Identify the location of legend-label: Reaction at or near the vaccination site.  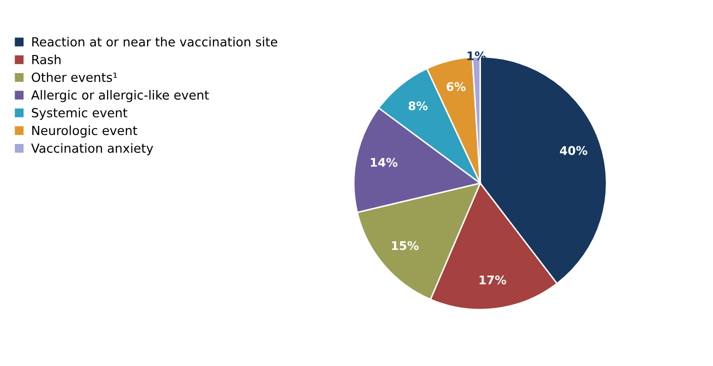
(155, 41).